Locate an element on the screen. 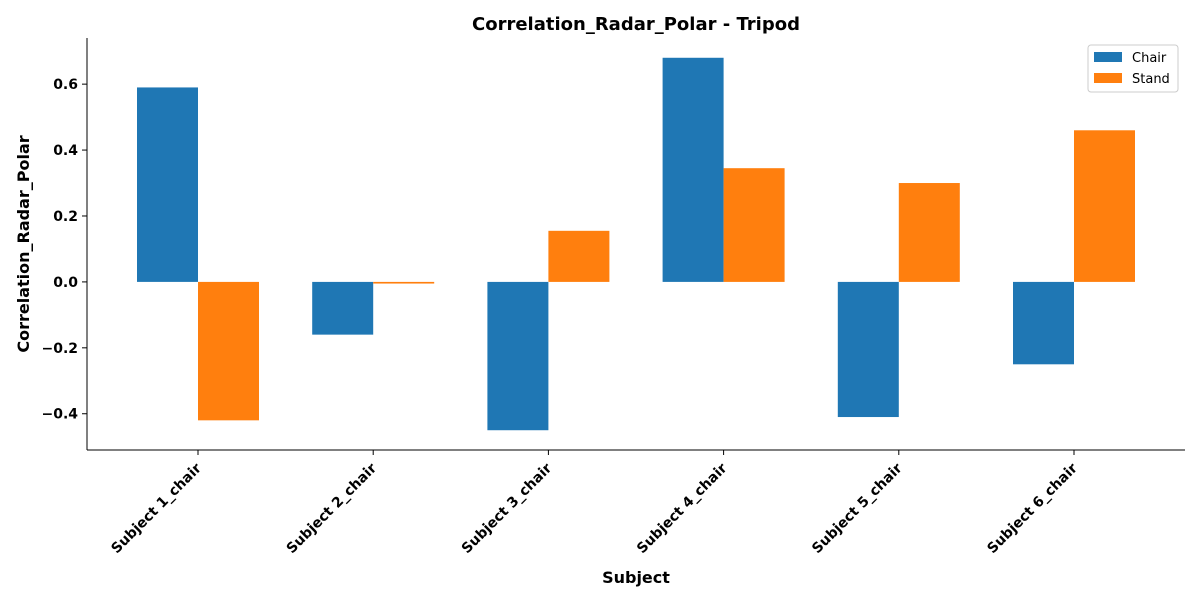 The width and height of the screenshot is (1200, 600). y-tick-label: 0.6 is located at coordinates (65, 85).